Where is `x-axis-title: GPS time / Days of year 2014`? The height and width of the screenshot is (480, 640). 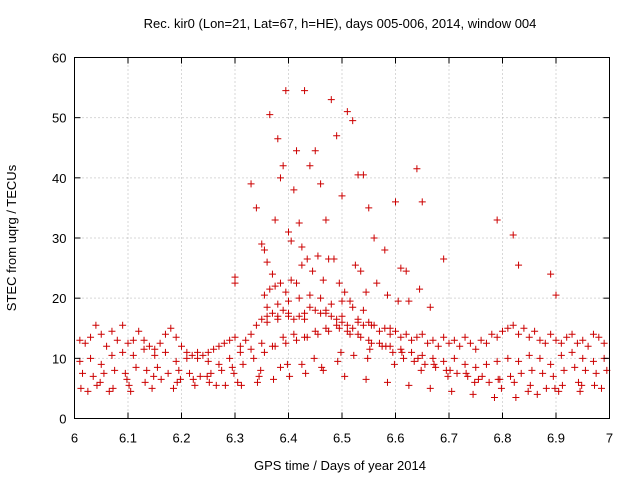
x-axis-title: GPS time / Days of year 2014 is located at coordinates (340, 465).